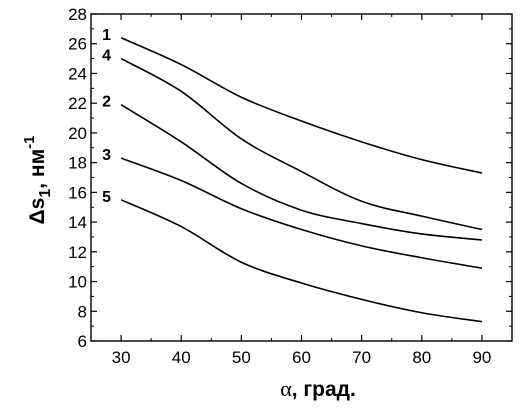  Describe the element at coordinates (77, 252) in the screenshot. I see `y-tick-label: 12` at that location.